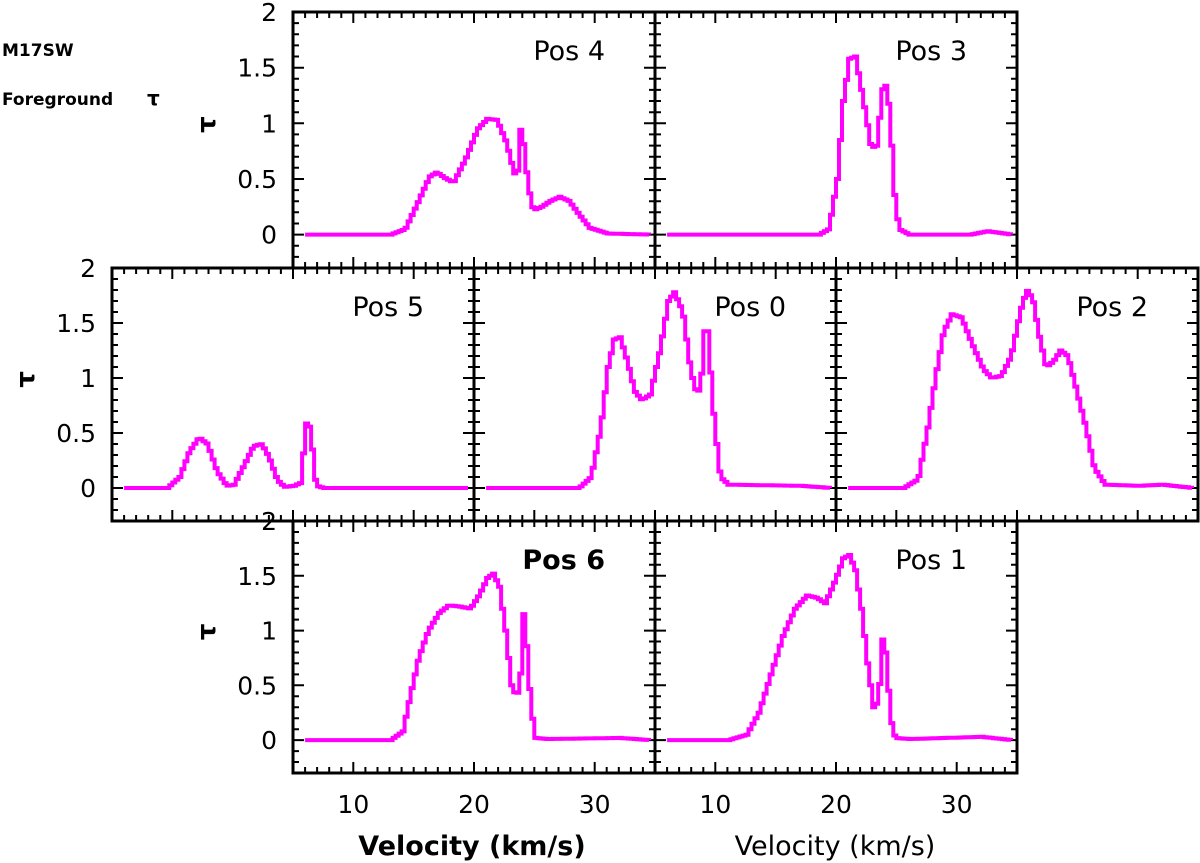 The width and height of the screenshot is (1200, 863). I want to click on y-tick-label-pos-4: 0, so click(269, 235).